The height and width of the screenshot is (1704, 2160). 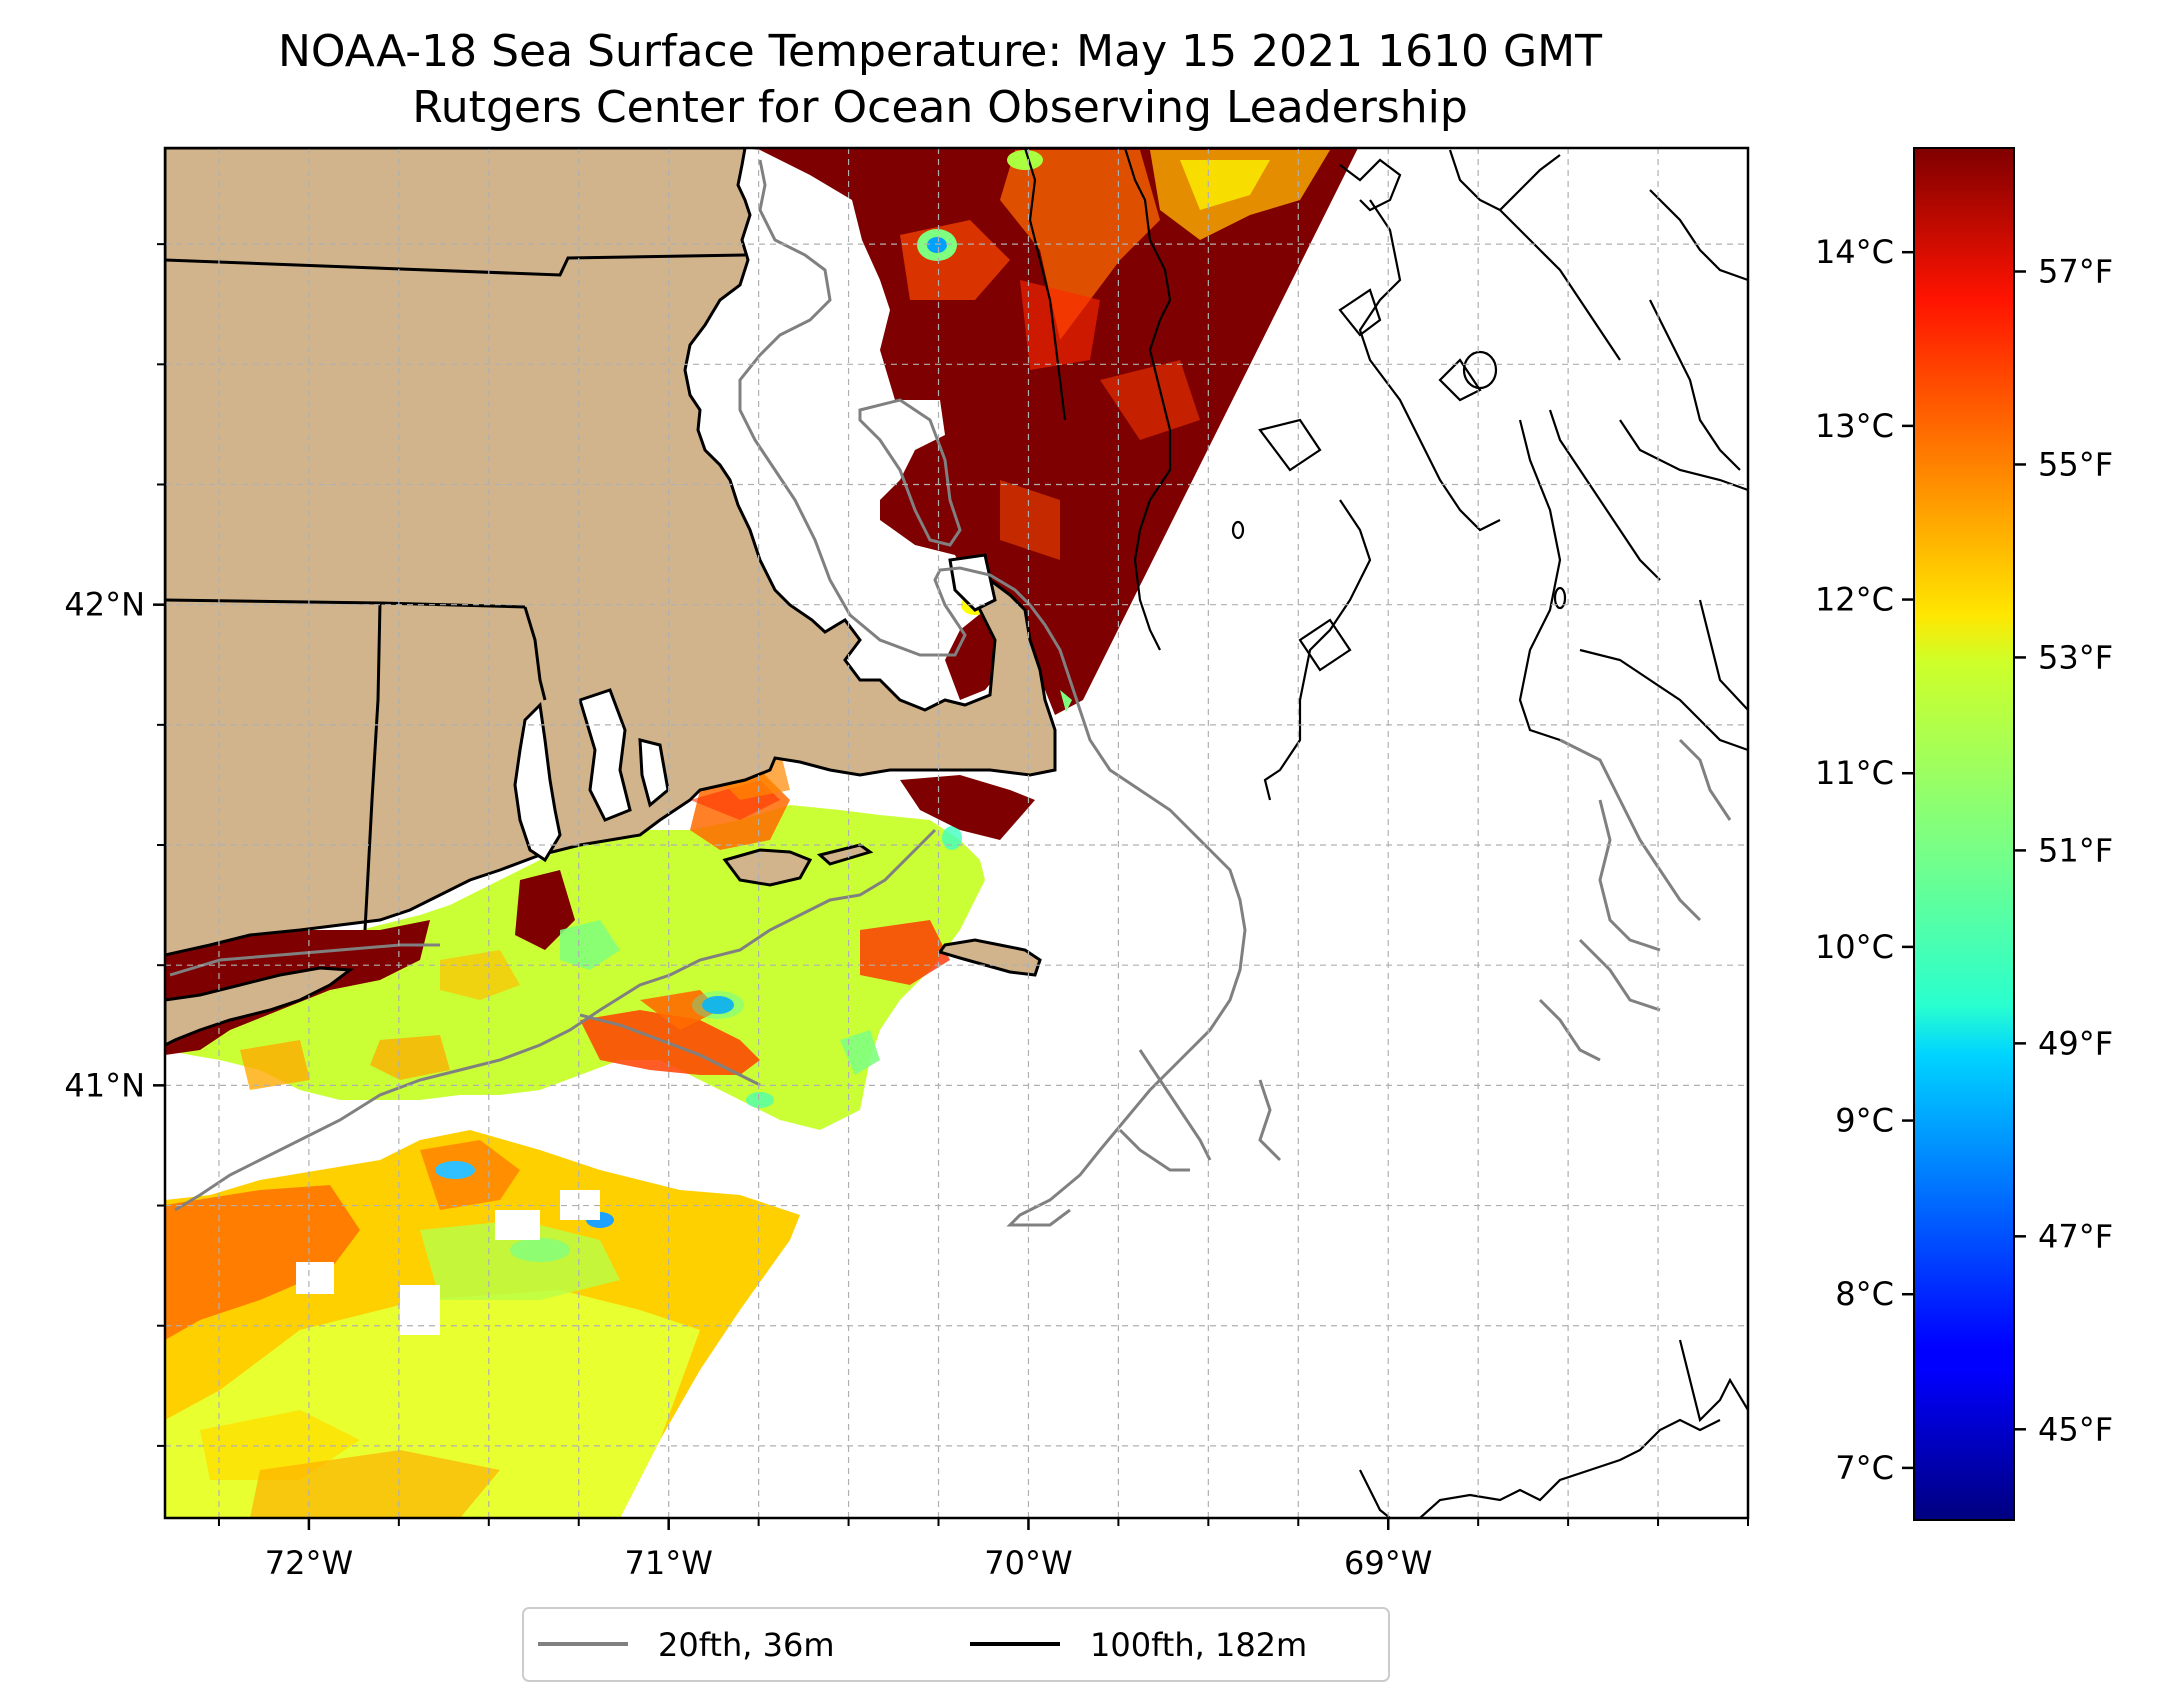 I want to click on colorbar-celsius-label: 7°C, so click(x=1864, y=1468).